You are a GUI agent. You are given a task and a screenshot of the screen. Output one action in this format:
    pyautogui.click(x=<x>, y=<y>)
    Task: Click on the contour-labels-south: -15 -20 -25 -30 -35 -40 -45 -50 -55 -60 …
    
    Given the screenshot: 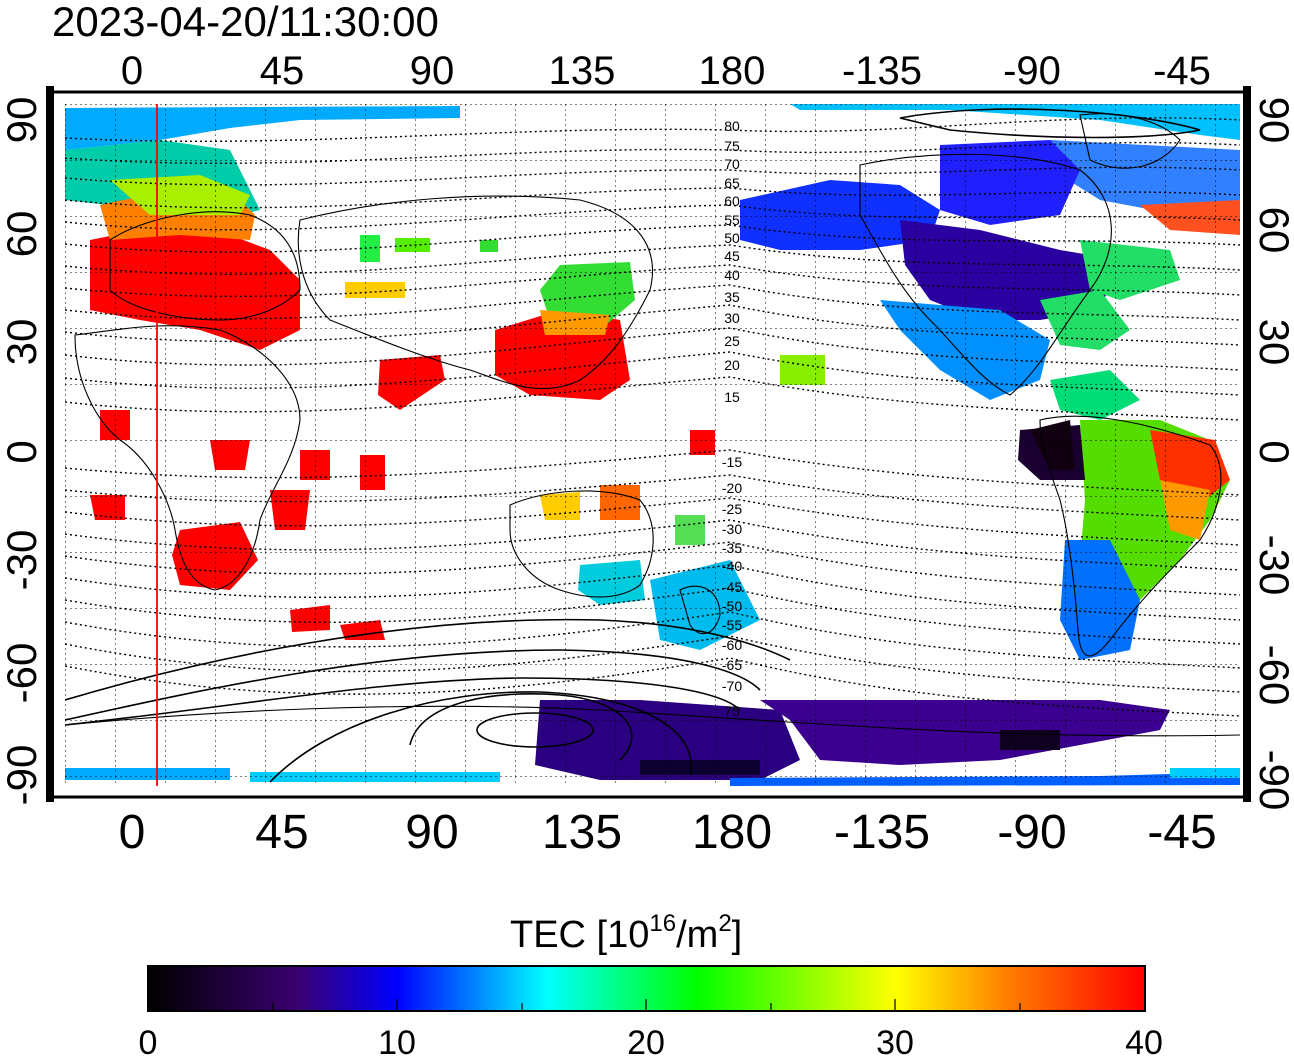 What is the action you would take?
    pyautogui.click(x=732, y=586)
    